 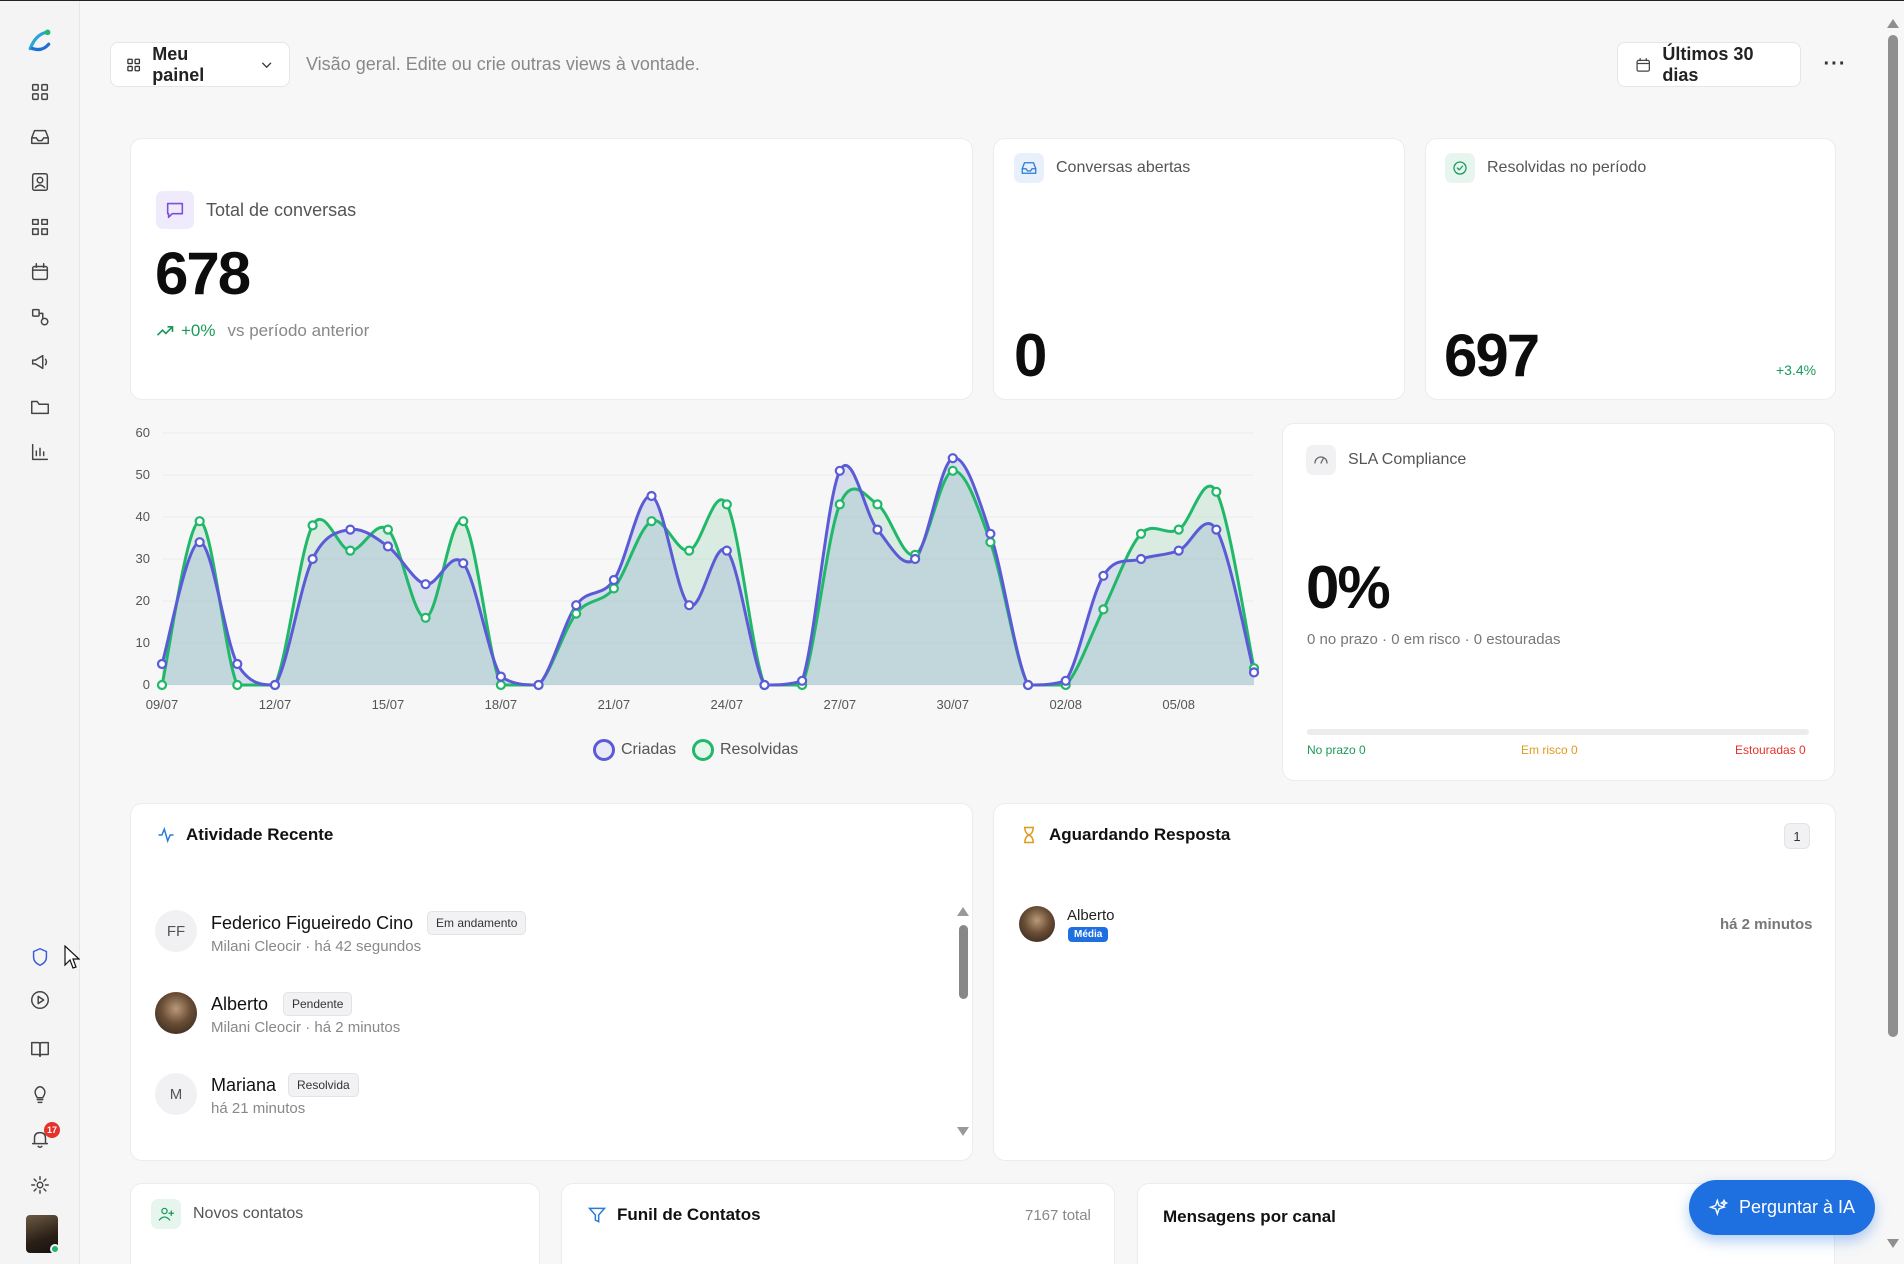 What do you see at coordinates (312, 923) in the screenshot?
I see `activity-name: Federico Figueiredo Cino` at bounding box center [312, 923].